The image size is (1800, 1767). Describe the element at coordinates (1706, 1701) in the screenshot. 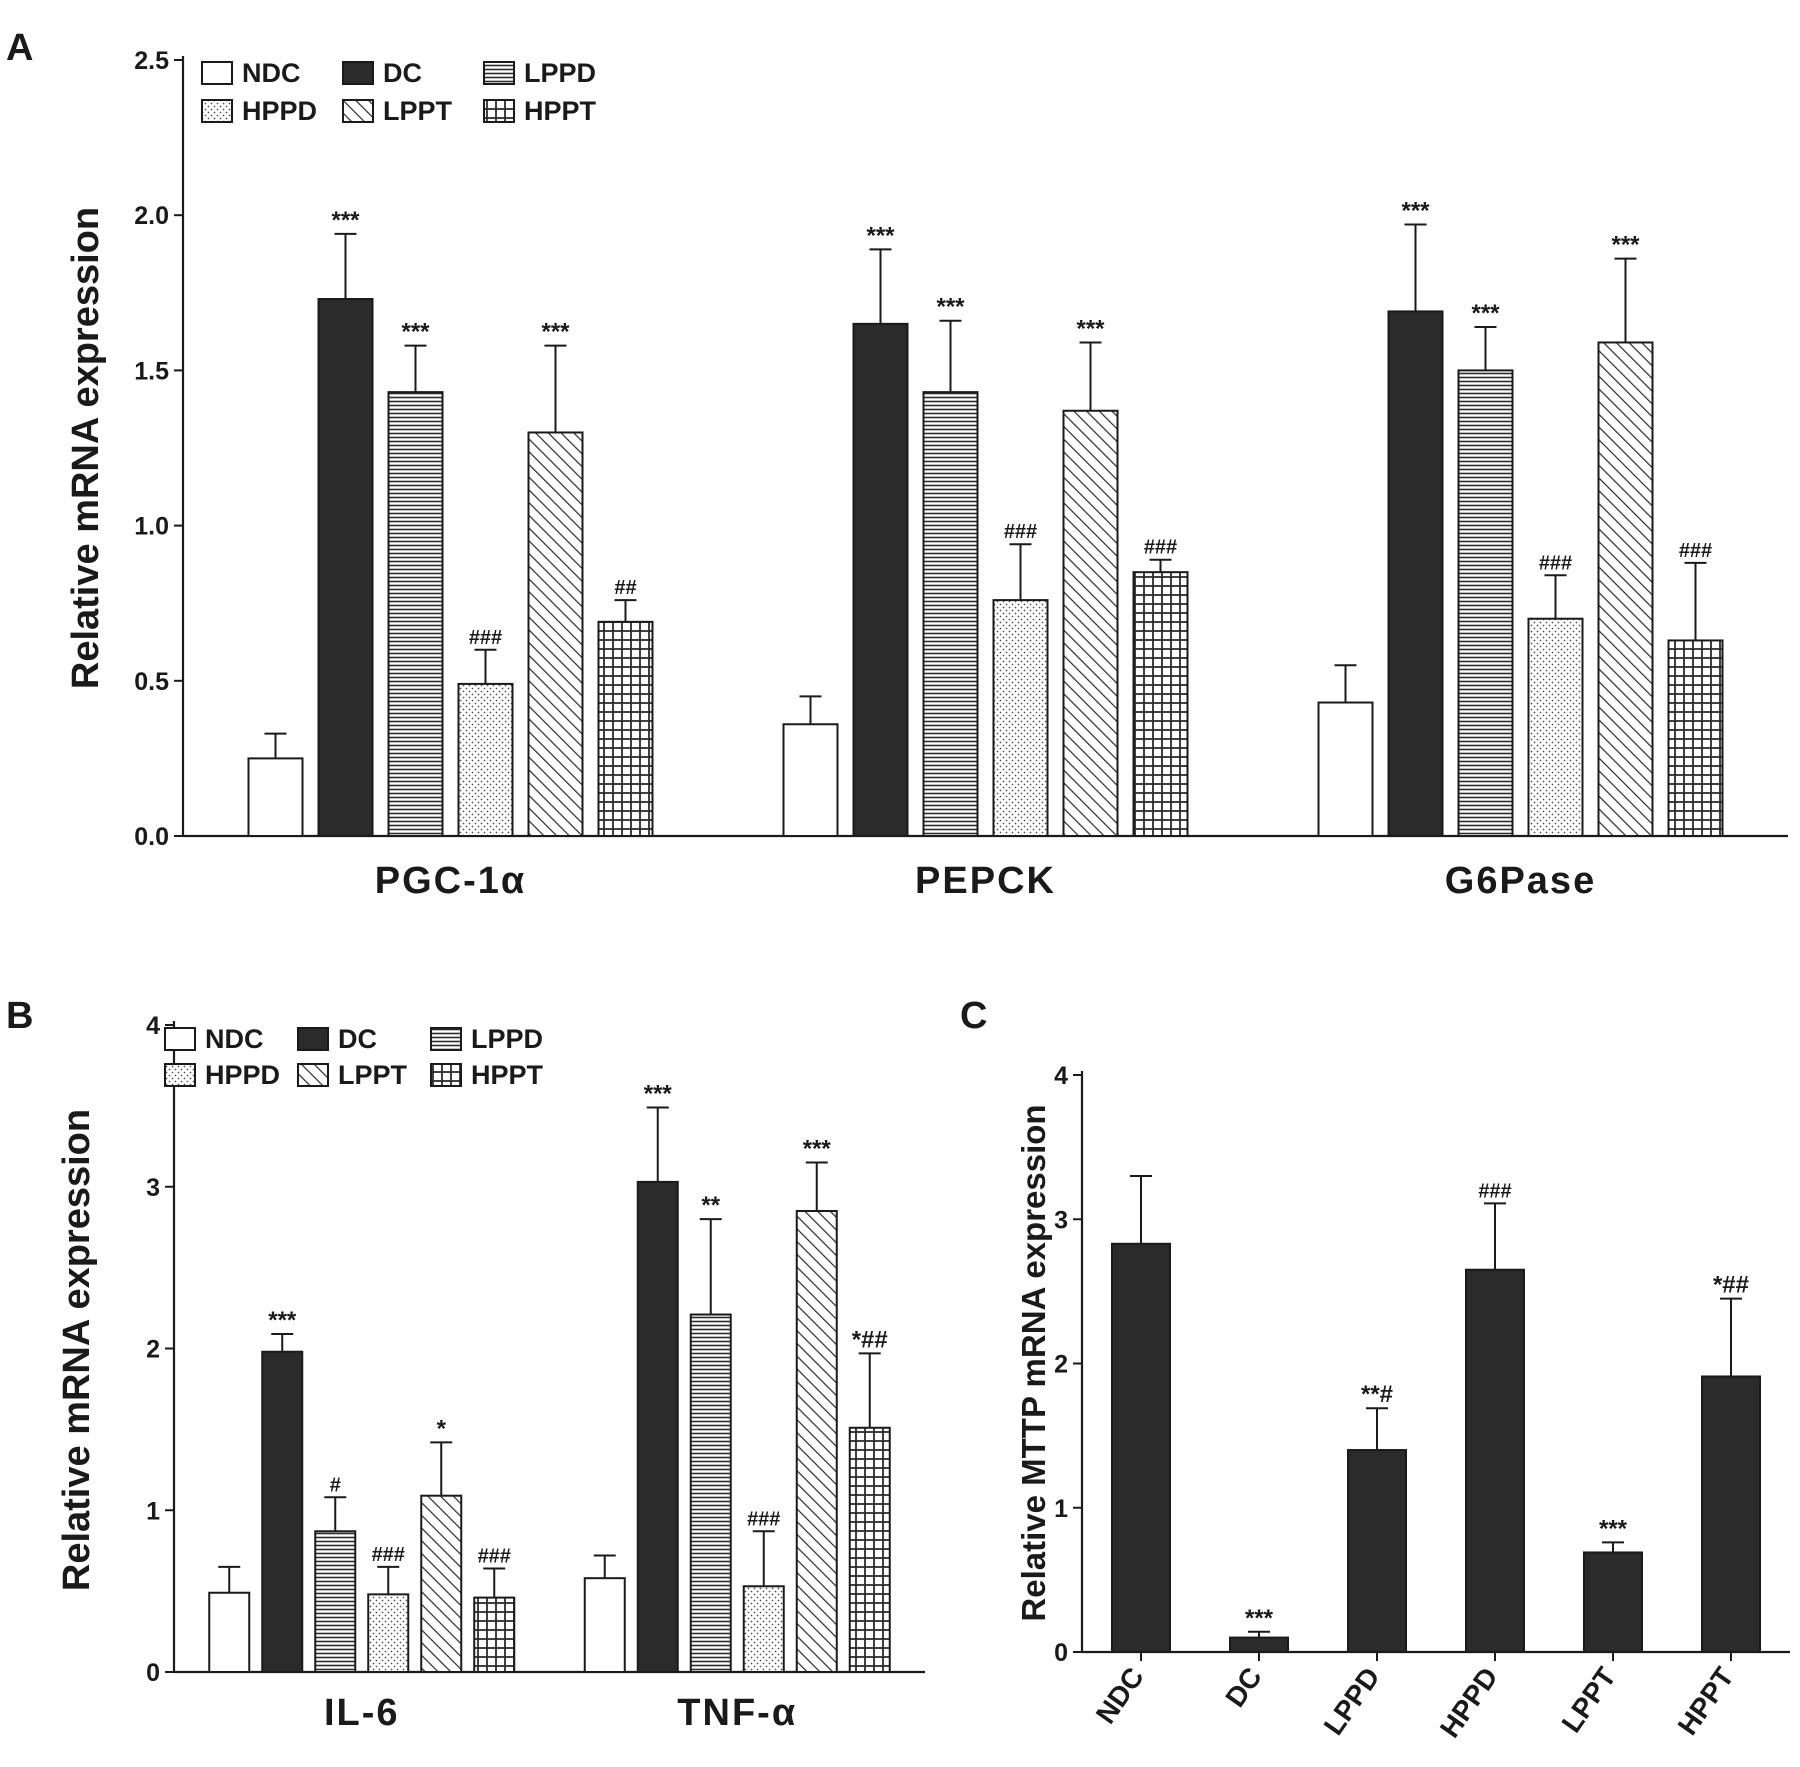

I see `x-tick-label-hppt: HPPT` at that location.